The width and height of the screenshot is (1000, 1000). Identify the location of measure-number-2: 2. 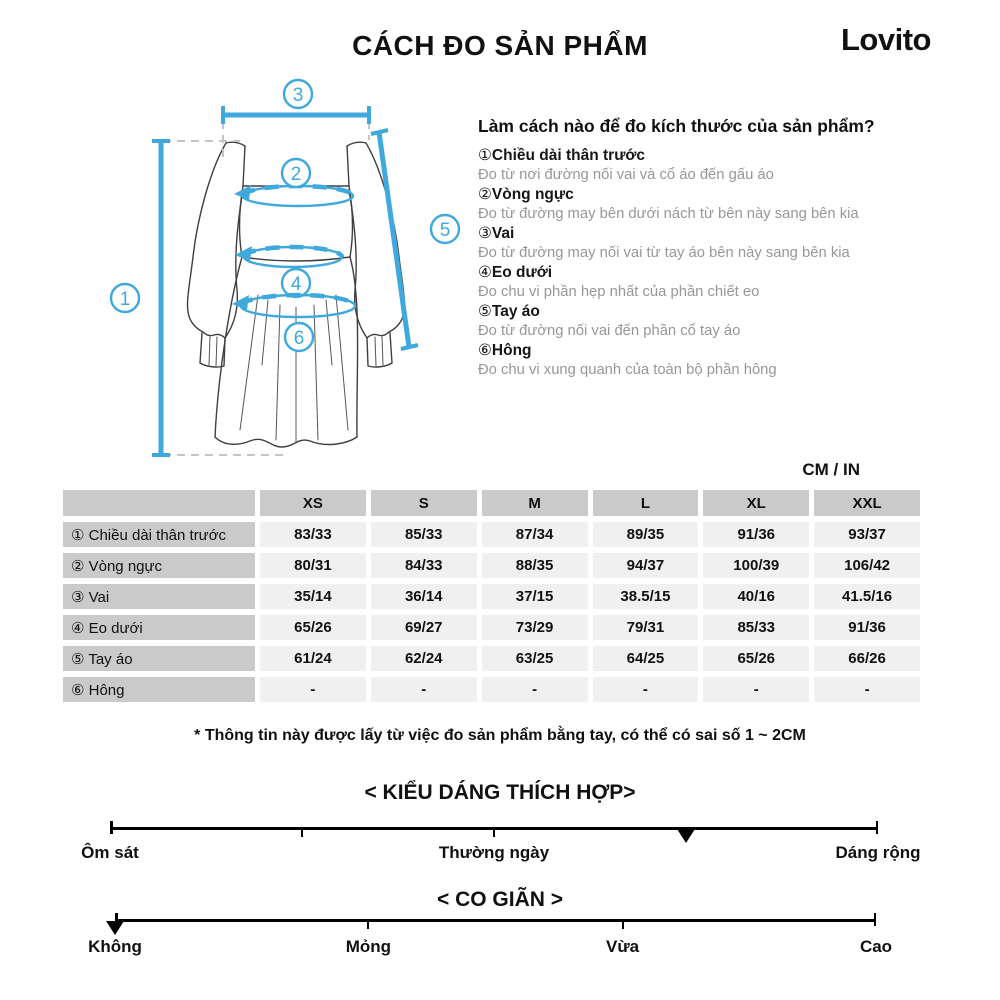
(296, 174).